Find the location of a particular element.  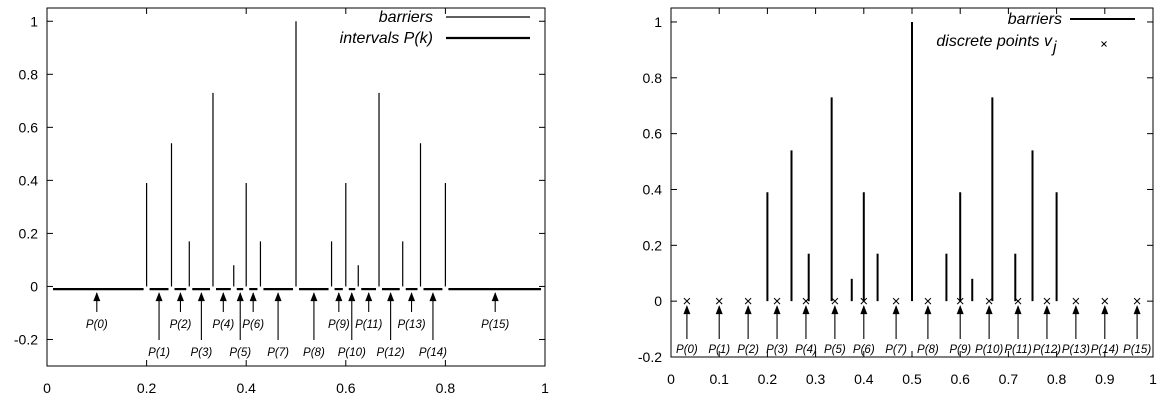

legend-label-points: discrete points v is located at coordinates (994, 41).